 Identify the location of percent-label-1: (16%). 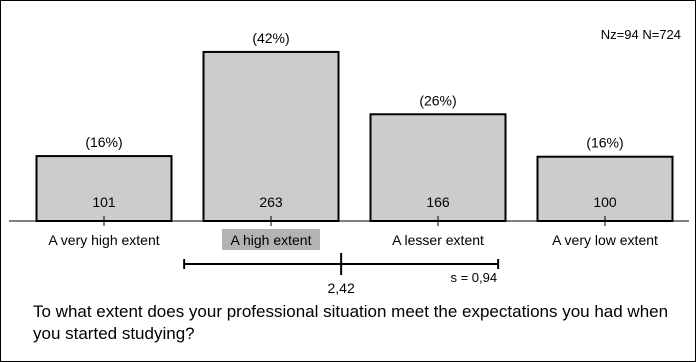
(103, 142).